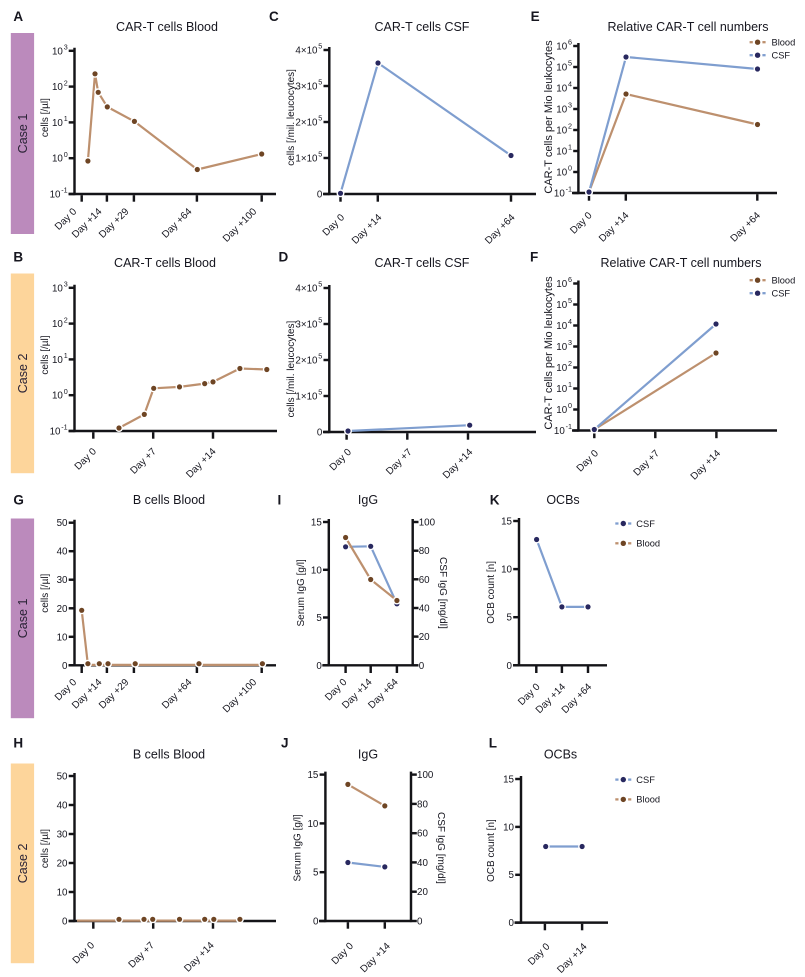 This screenshot has height=977, width=805. Describe the element at coordinates (274, 16) in the screenshot. I see `svg-text: C` at that location.